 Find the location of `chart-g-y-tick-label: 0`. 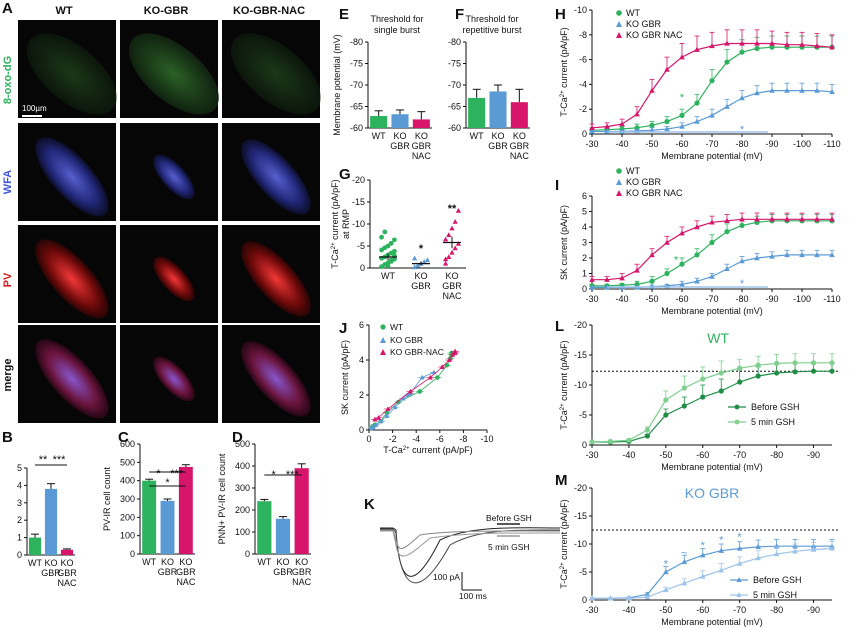

chart-g-y-tick-label: 0 is located at coordinates (362, 268).